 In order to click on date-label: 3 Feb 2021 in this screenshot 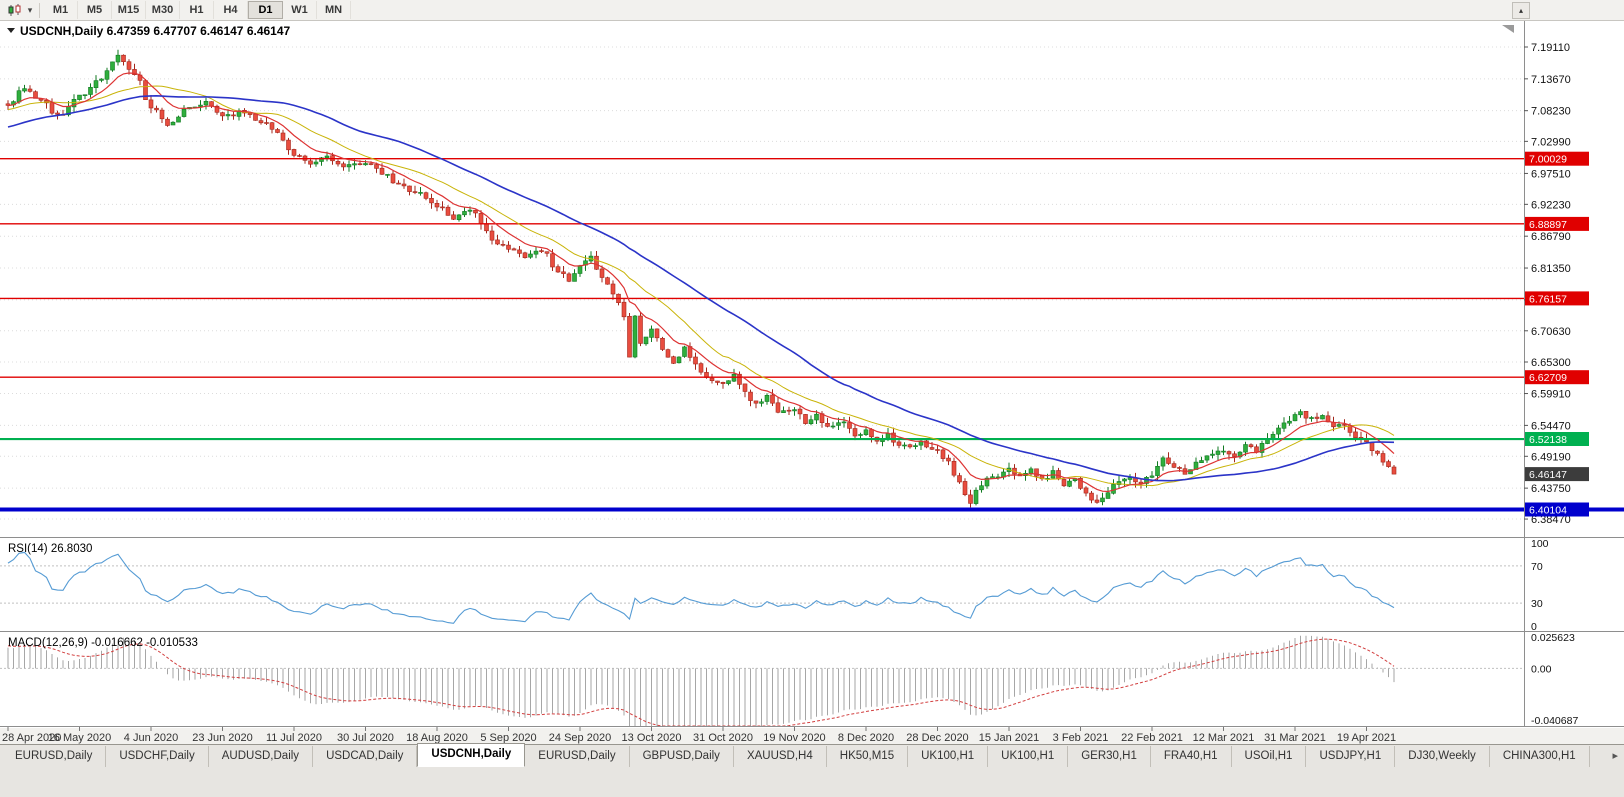, I will do `click(1081, 738)`.